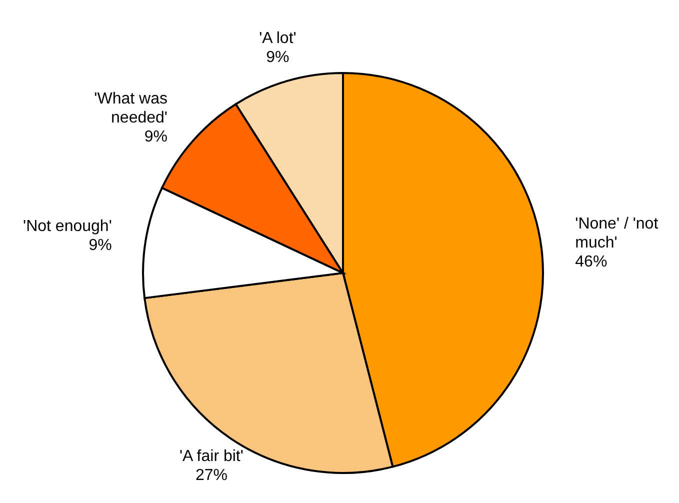 The image size is (679, 503). What do you see at coordinates (212, 457) in the screenshot?
I see `slice-label: 'A fair bit'` at bounding box center [212, 457].